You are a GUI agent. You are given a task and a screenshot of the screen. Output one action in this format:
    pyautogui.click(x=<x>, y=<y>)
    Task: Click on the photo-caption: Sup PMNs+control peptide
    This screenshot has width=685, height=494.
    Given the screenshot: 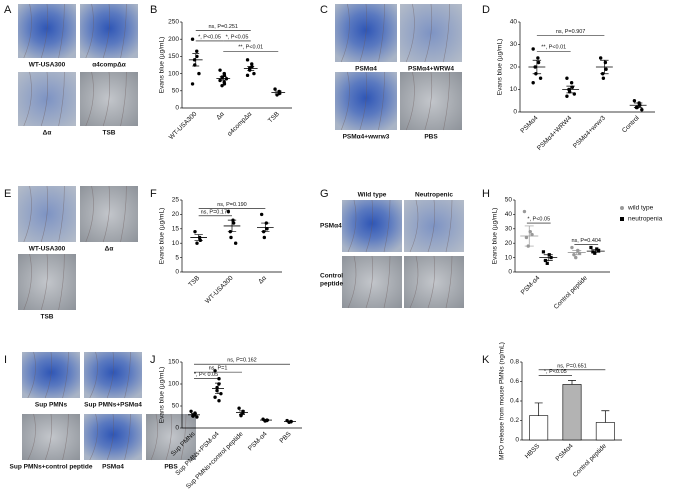 What is the action you would take?
    pyautogui.click(x=51, y=467)
    